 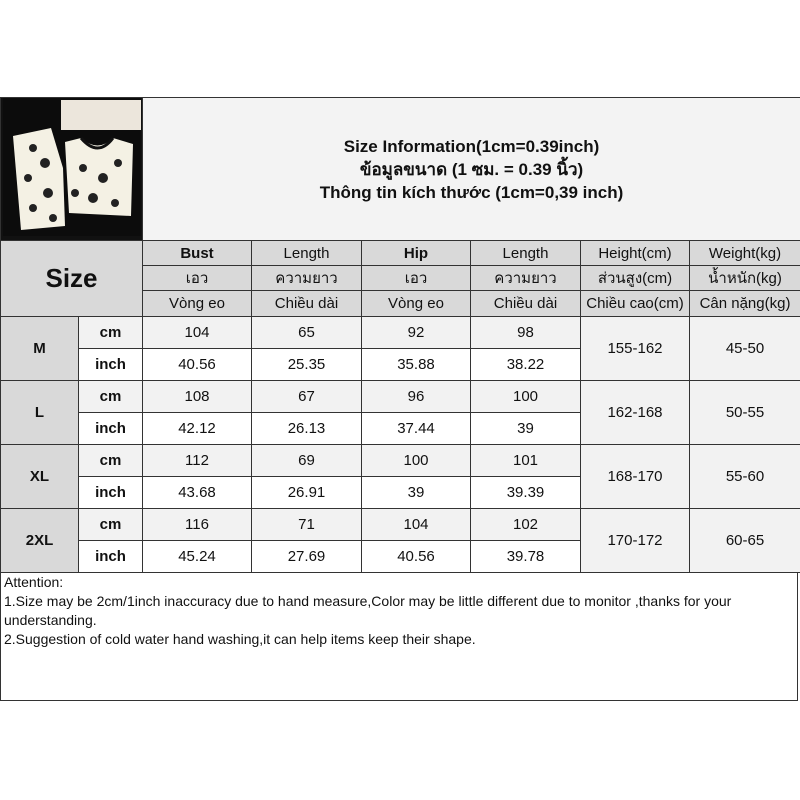 I want to click on cm-value: 102, so click(x=525, y=524).